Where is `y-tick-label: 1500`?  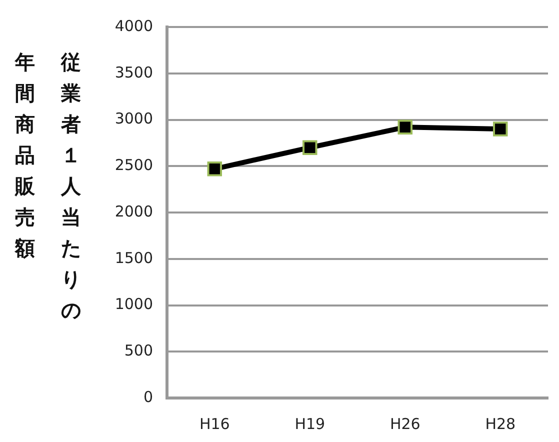
y-tick-label: 1500 is located at coordinates (133, 257).